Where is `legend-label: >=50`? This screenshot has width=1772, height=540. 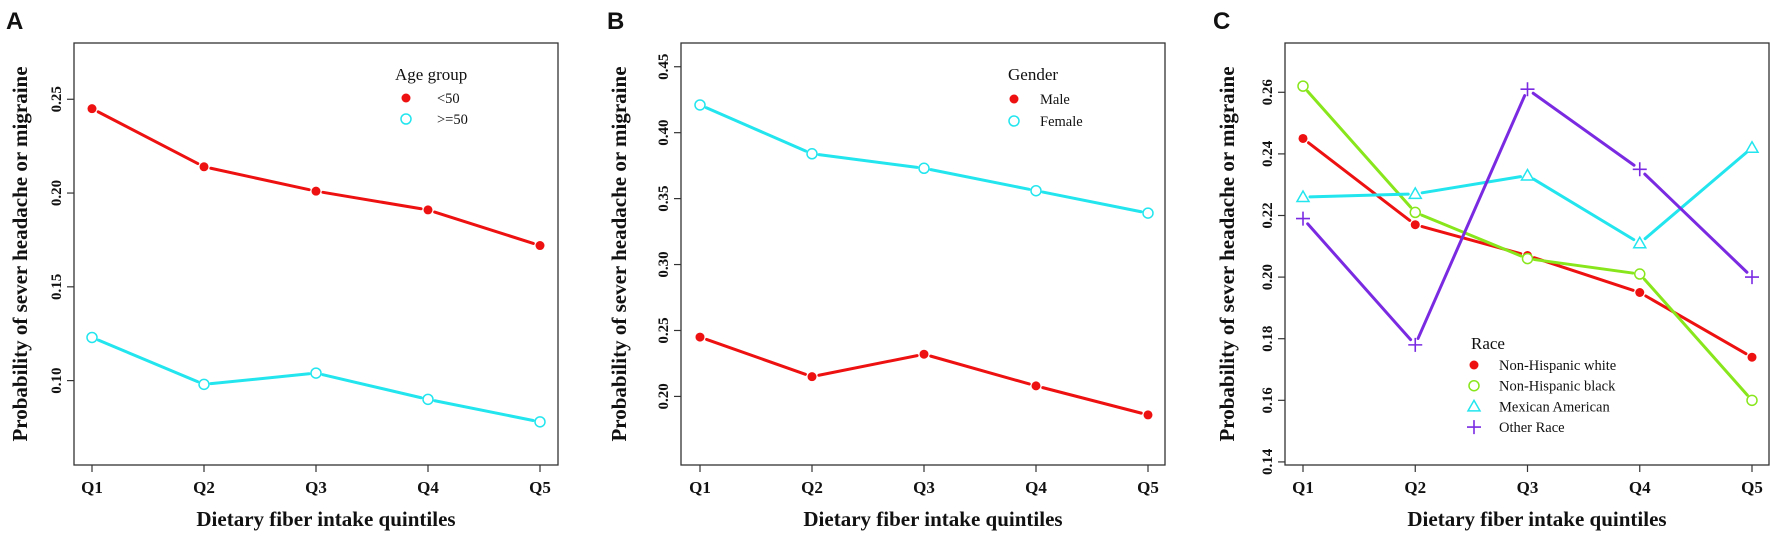 legend-label: >=50 is located at coordinates (452, 120).